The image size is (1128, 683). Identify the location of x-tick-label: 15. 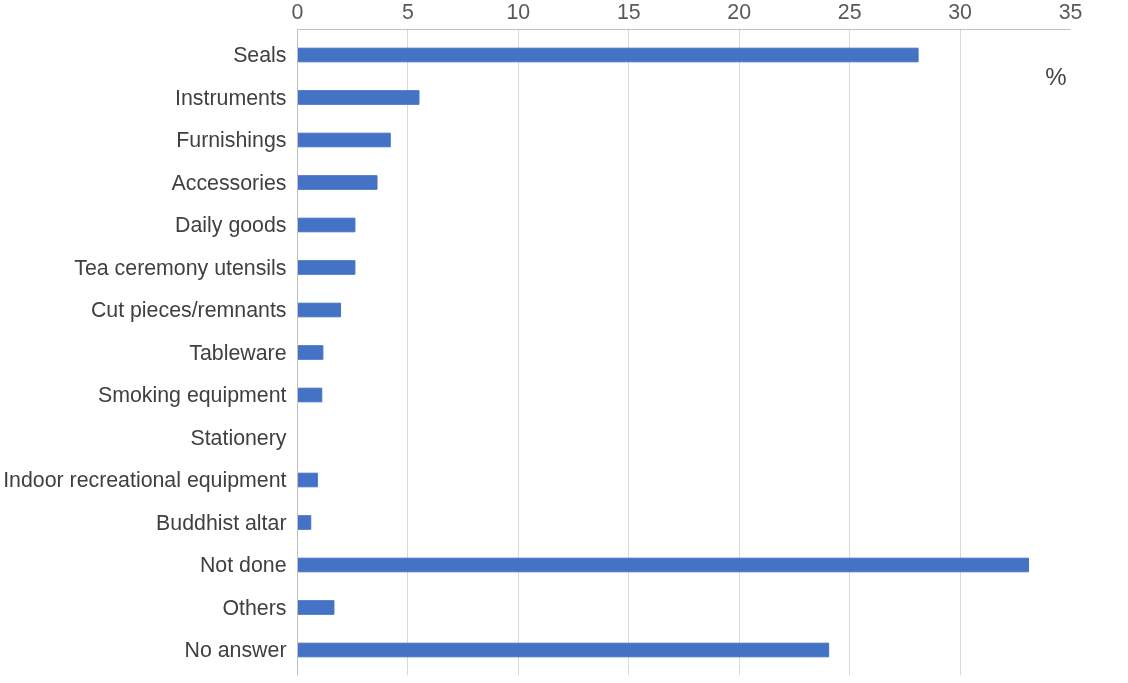
(628, 12).